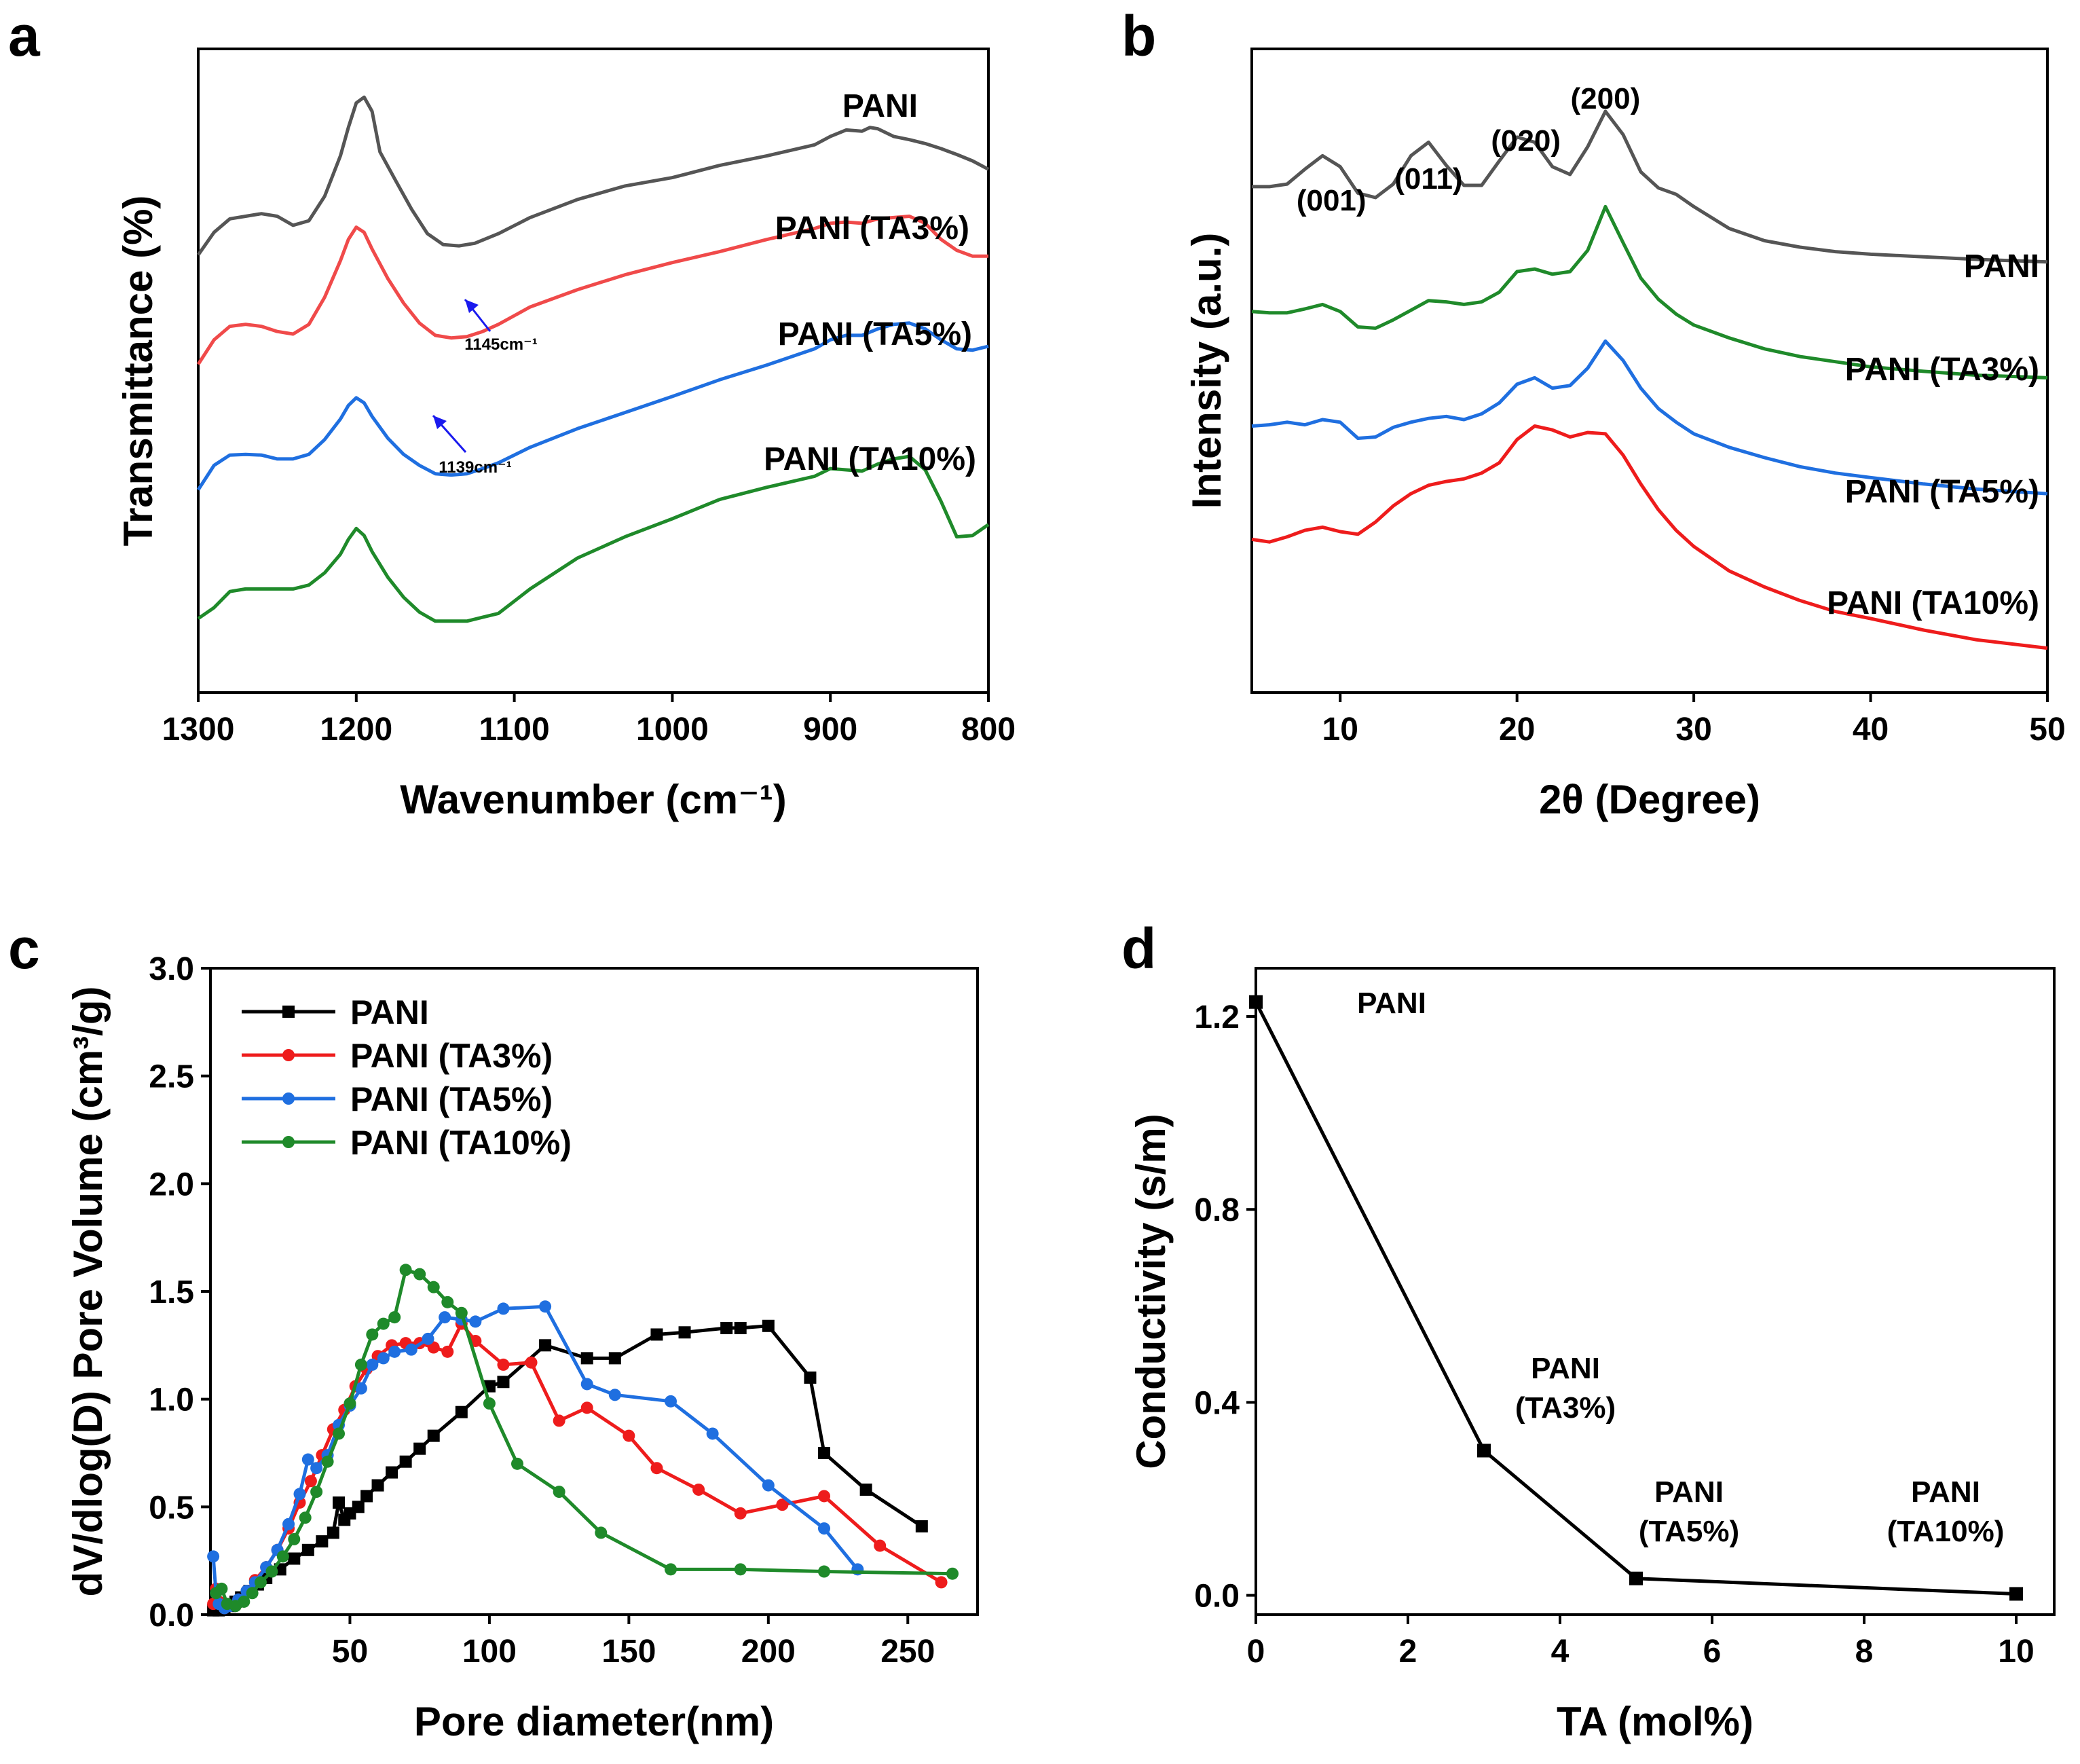  I want to click on y-axis-title: dV/dlog(D) Pore Volume (cm³/g), so click(88, 1292).